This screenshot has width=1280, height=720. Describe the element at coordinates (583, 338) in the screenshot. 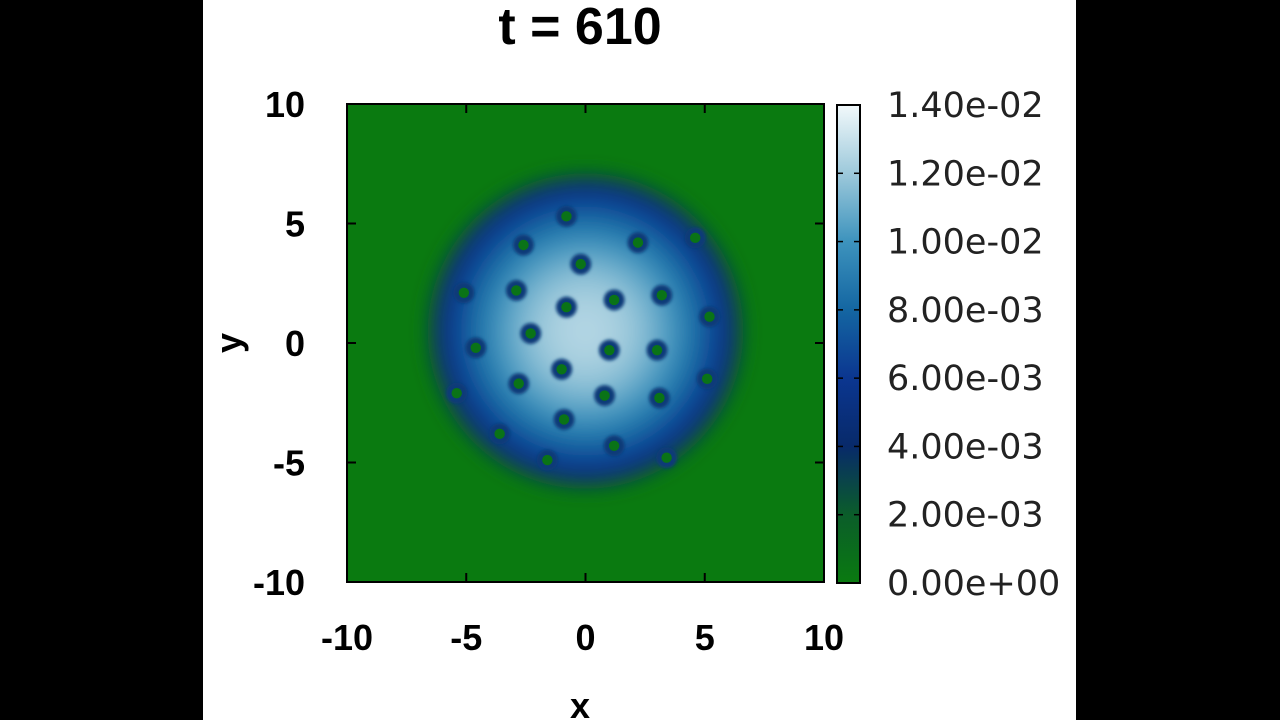

I see `vortex-layer` at that location.